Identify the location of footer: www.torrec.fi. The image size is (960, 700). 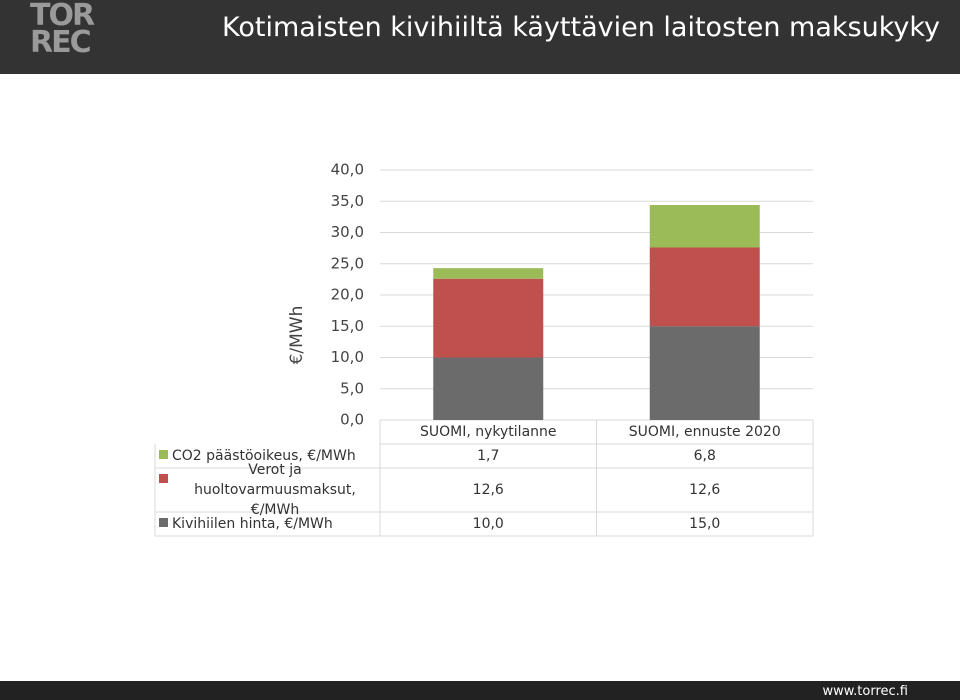
(480, 690).